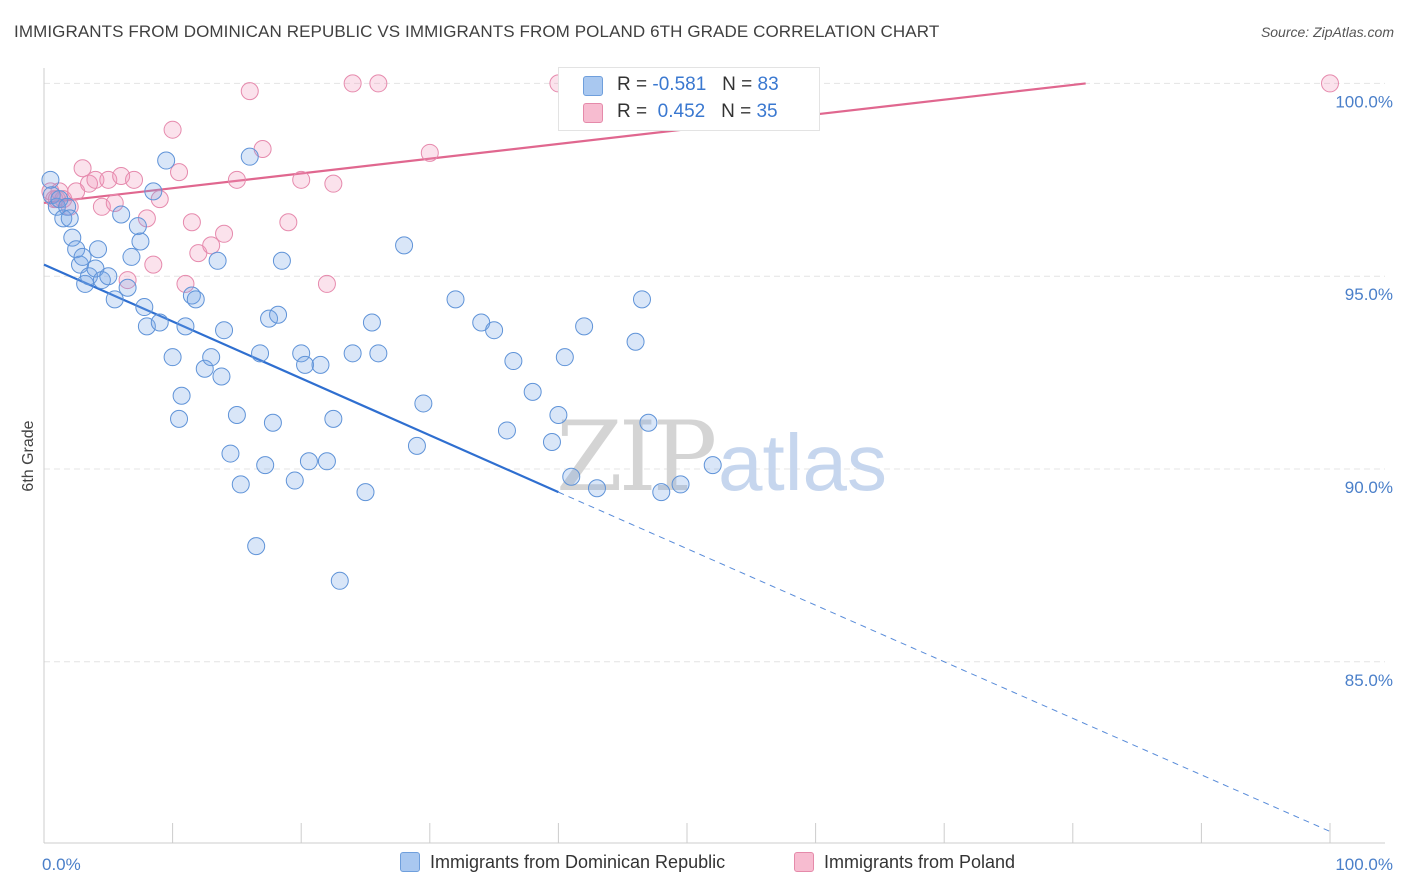 The width and height of the screenshot is (1406, 892). I want to click on watermark: ZIP atlas, so click(721, 457).